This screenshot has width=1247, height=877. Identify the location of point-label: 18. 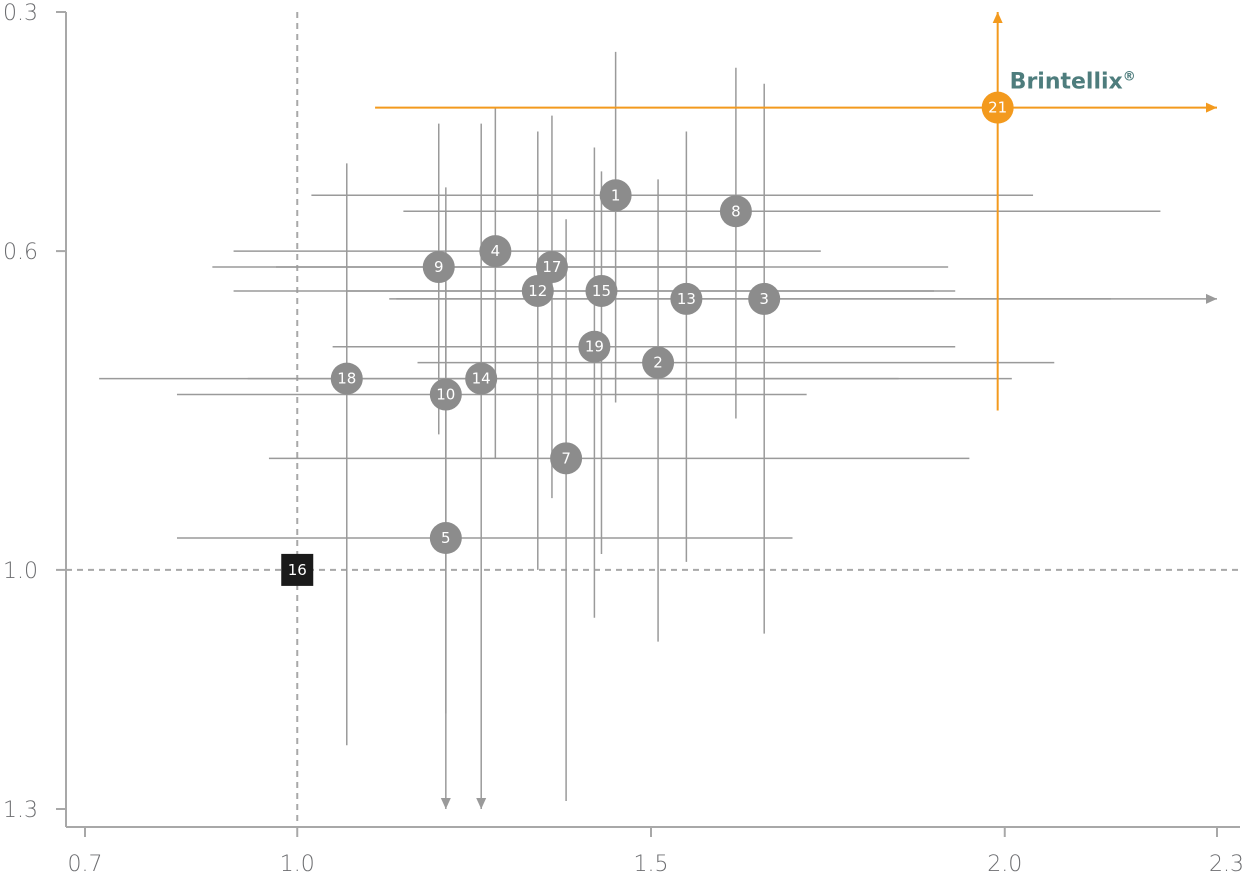
(346, 379).